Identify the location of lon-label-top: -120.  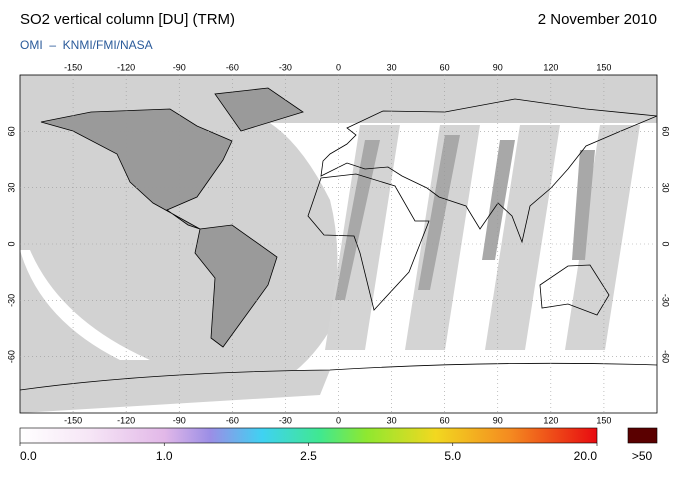
(126, 67).